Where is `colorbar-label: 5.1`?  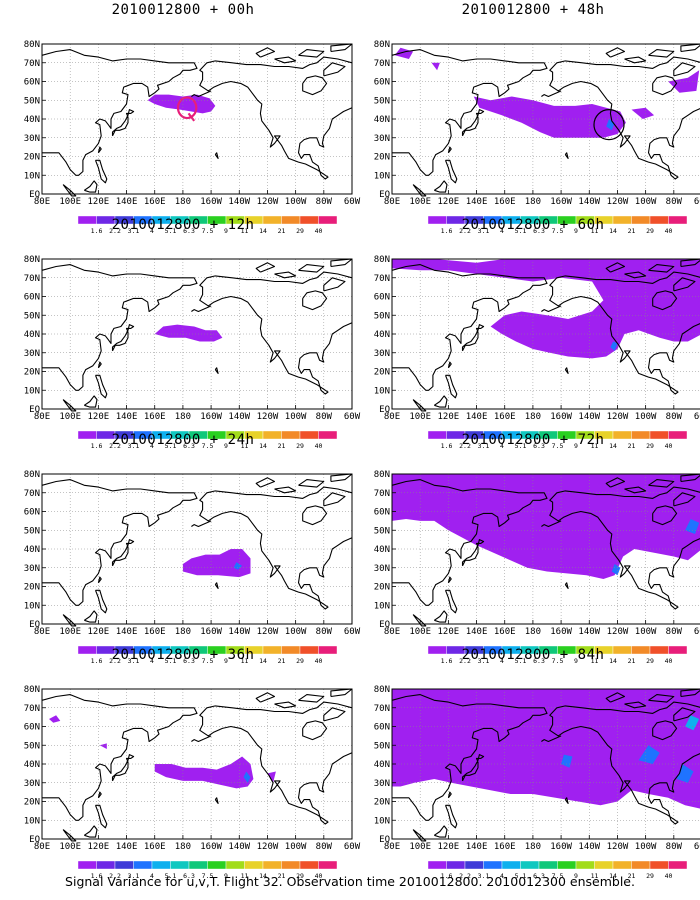 colorbar-label: 5.1 is located at coordinates (521, 446).